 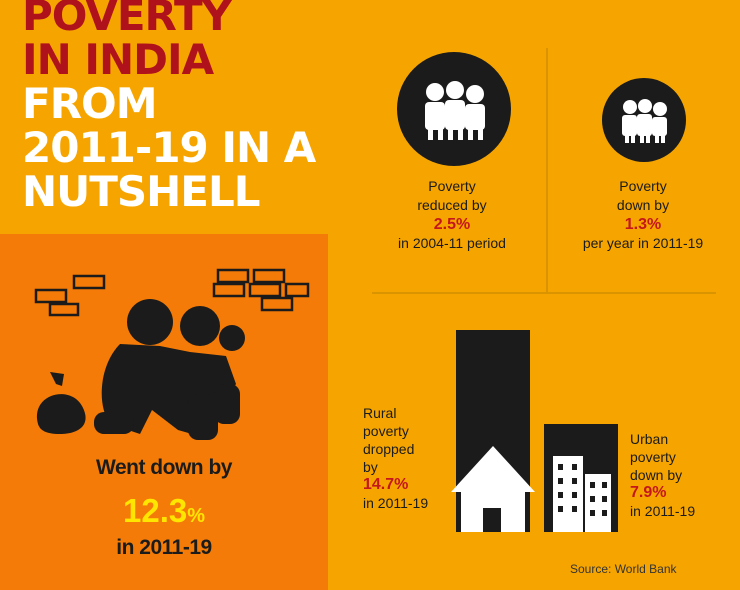 I want to click on rural-value: 14.7%, so click(x=386, y=484).